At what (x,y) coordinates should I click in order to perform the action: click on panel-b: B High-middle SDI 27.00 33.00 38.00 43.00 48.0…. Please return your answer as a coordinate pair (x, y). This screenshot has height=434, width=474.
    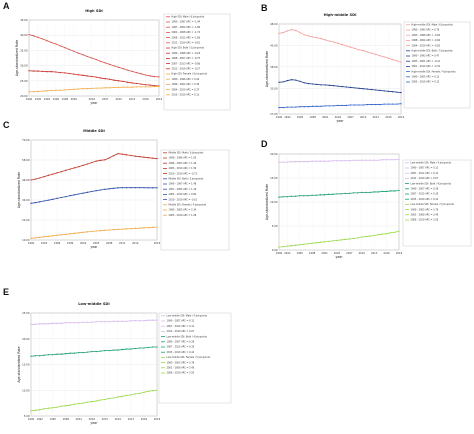
    Looking at the image, I should click on (366, 63).